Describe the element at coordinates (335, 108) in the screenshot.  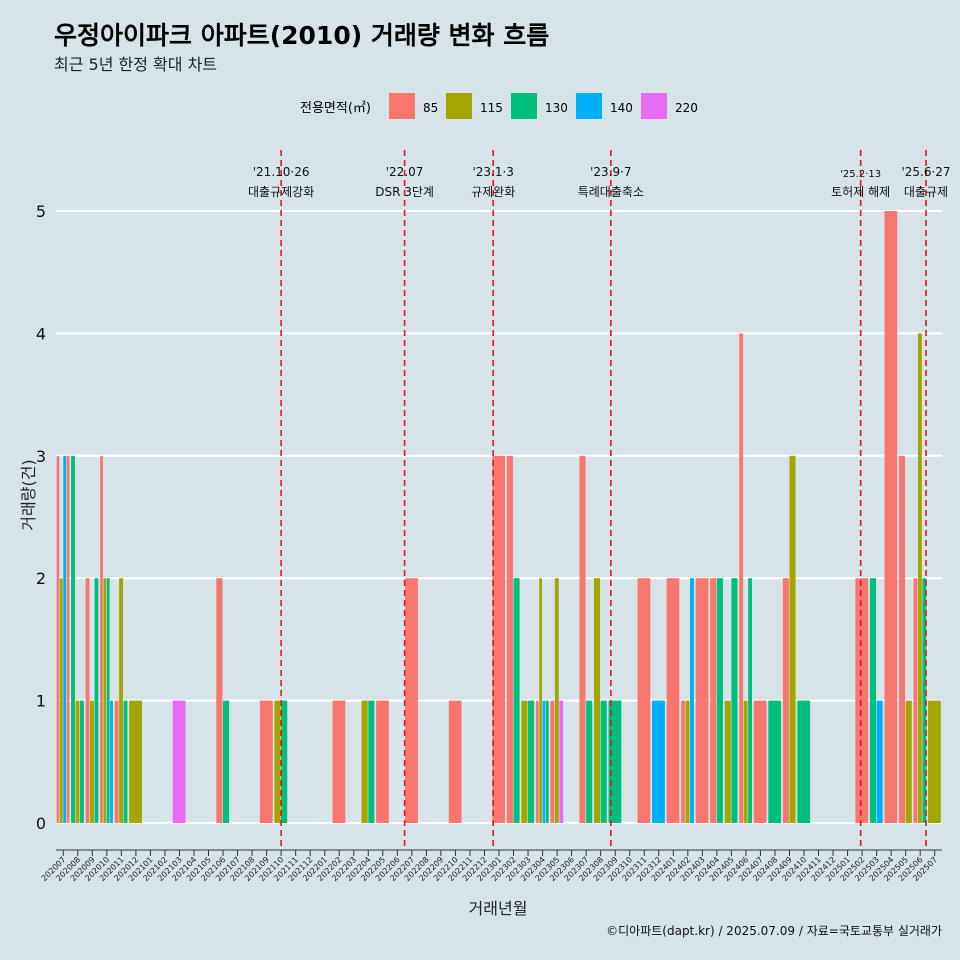
I see `legend-title: 전용면적(㎡)` at that location.